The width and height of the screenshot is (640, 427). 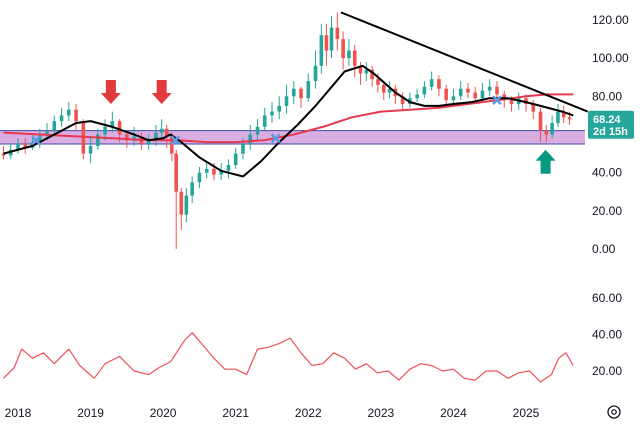 What do you see at coordinates (610, 58) in the screenshot?
I see `price-axis-tick: 100.00` at bounding box center [610, 58].